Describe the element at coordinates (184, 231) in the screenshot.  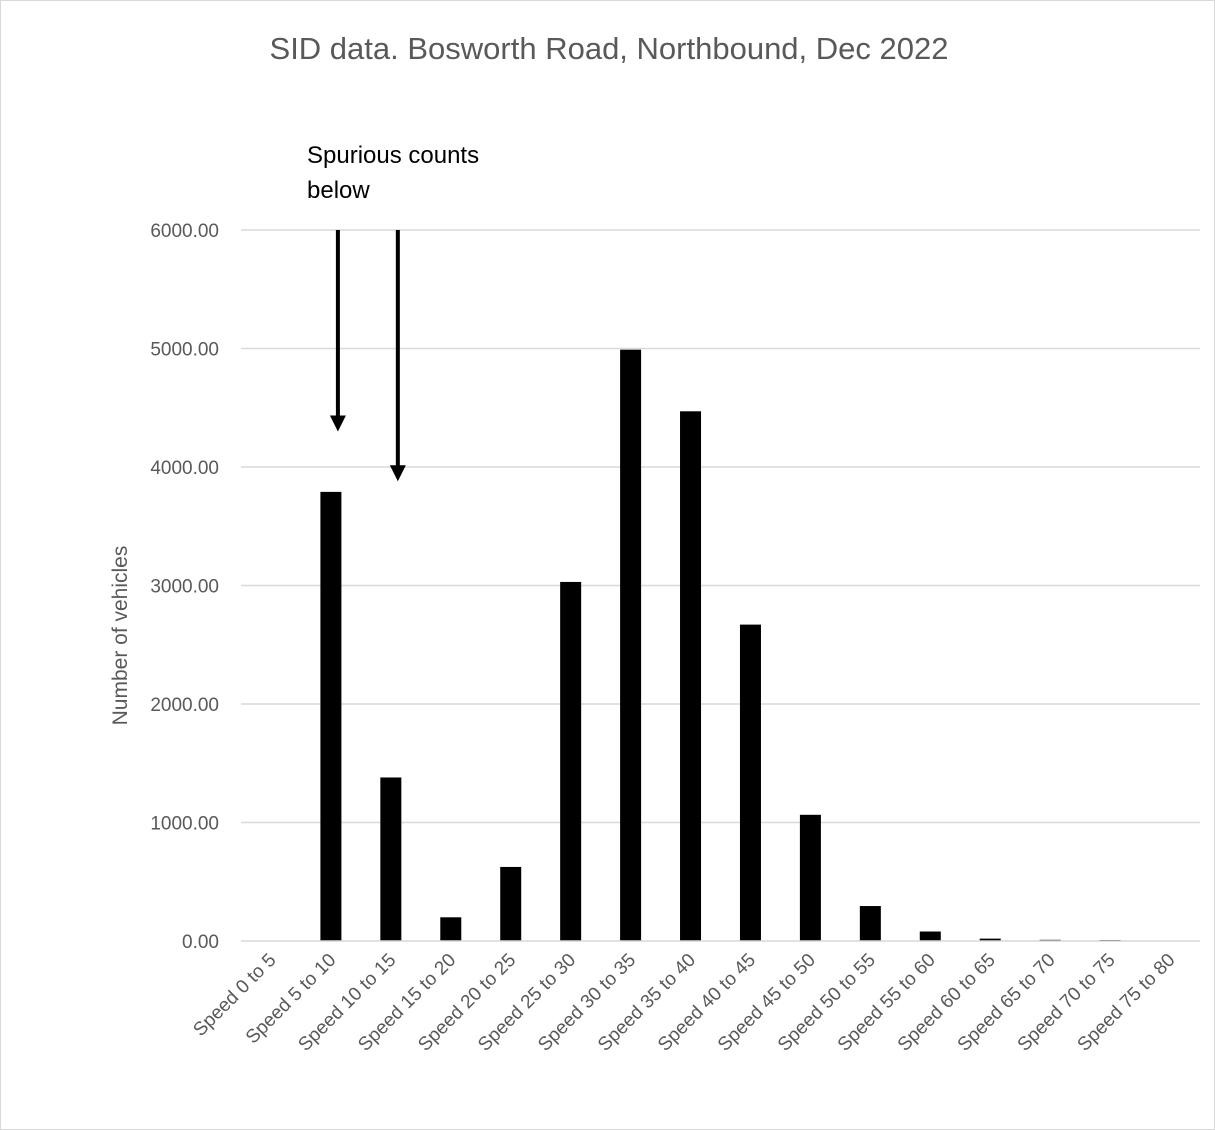
I see `y-tick-label: 6000.00` at that location.